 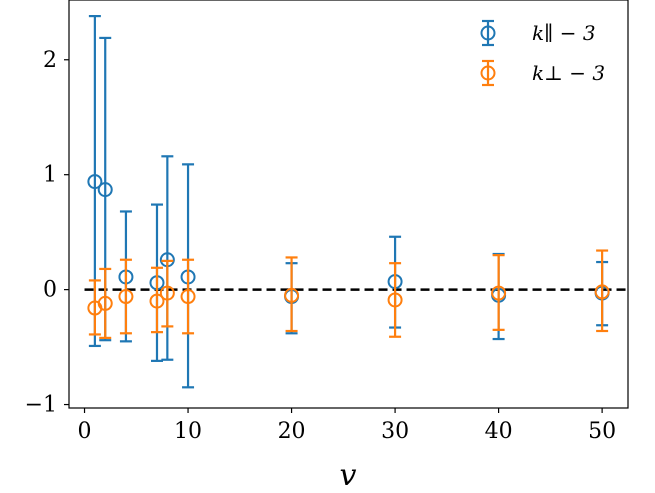 What do you see at coordinates (564, 33) in the screenshot?
I see `legend-label: k∥ − 3` at bounding box center [564, 33].